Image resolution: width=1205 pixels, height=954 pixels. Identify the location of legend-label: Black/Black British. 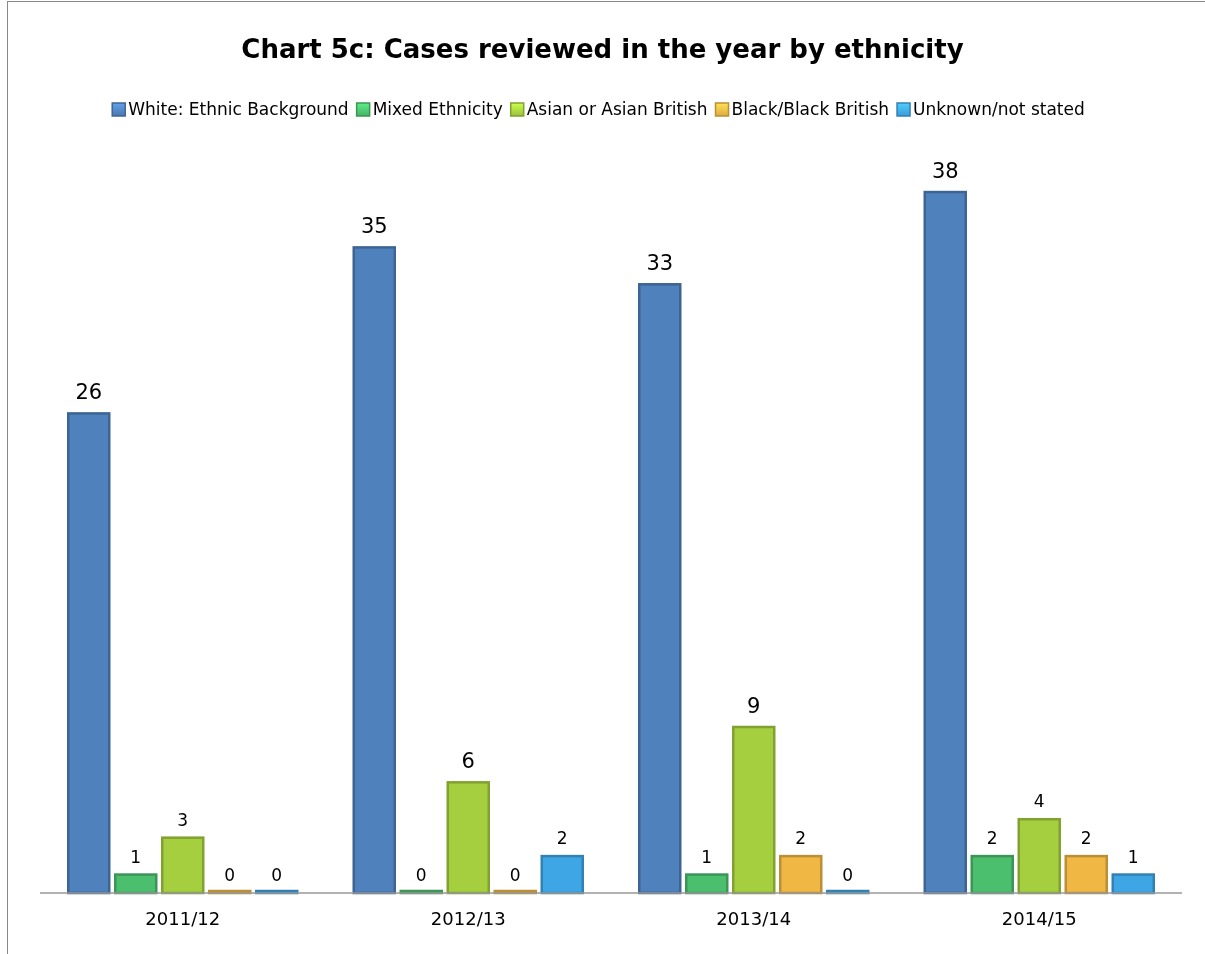
(810, 109).